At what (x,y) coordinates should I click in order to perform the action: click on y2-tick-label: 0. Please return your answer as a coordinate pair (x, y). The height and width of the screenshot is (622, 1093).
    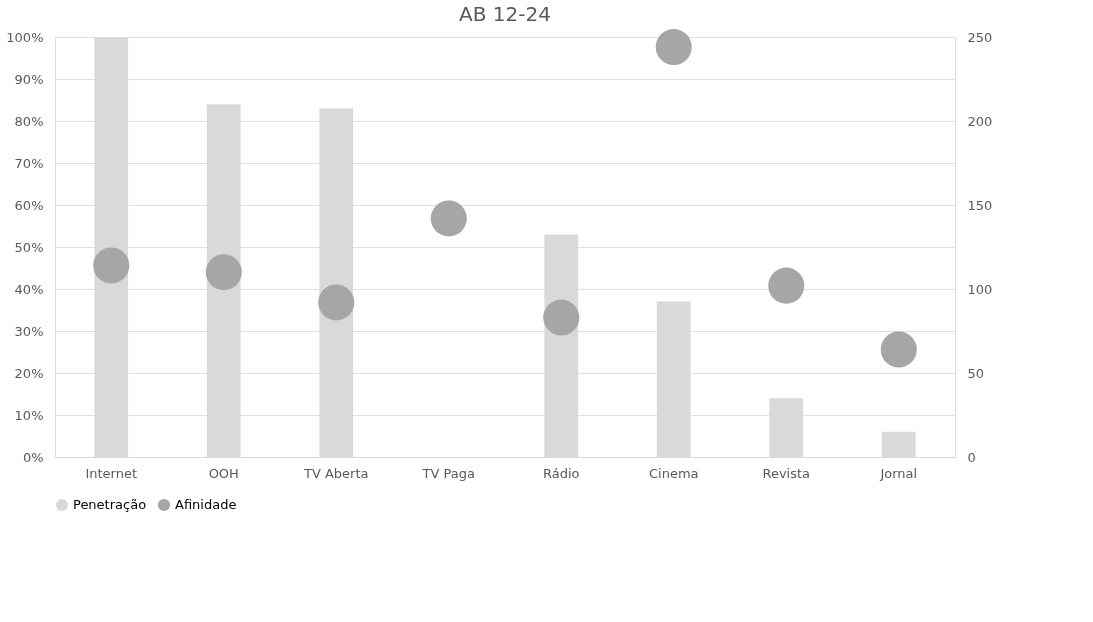
    Looking at the image, I should click on (971, 457).